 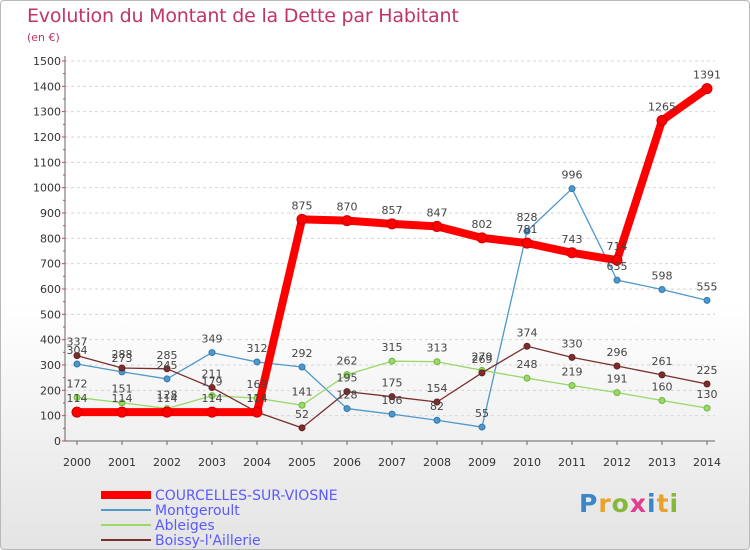 What do you see at coordinates (302, 391) in the screenshot?
I see `data-label: 141` at bounding box center [302, 391].